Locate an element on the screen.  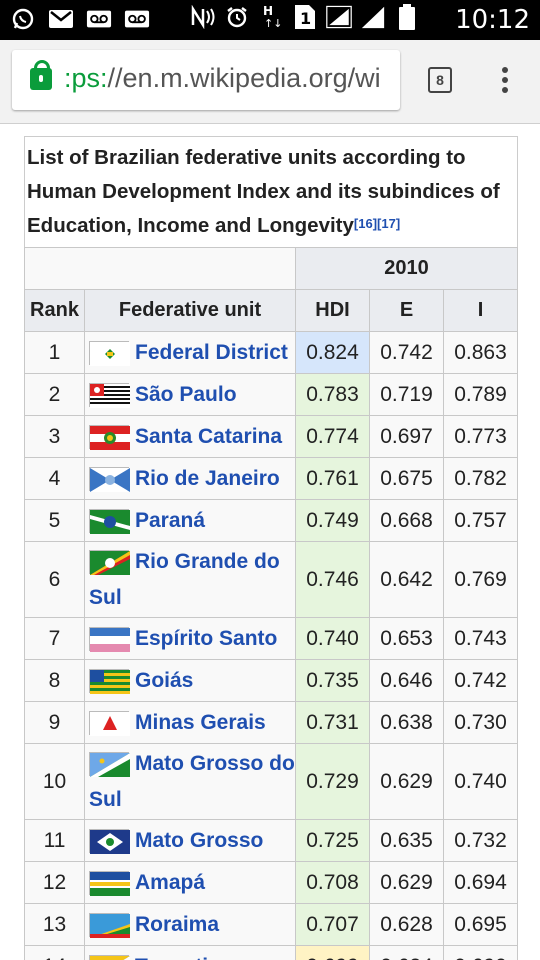
rank-header: Rank is located at coordinates (54, 310).